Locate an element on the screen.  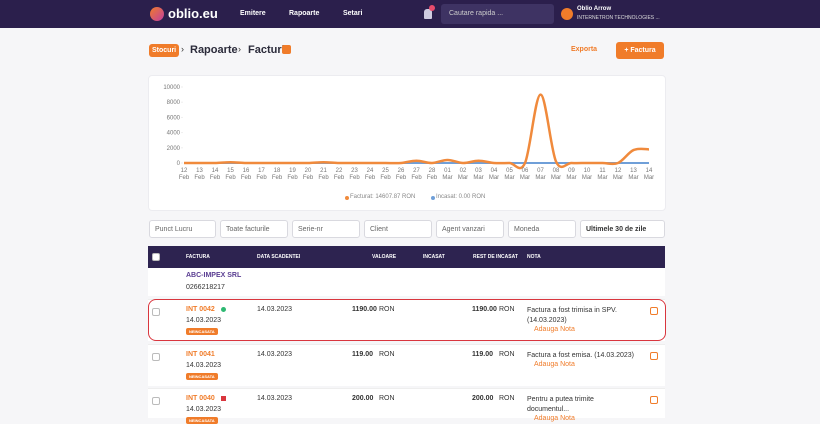
column-header: INCASAT is located at coordinates (434, 257).